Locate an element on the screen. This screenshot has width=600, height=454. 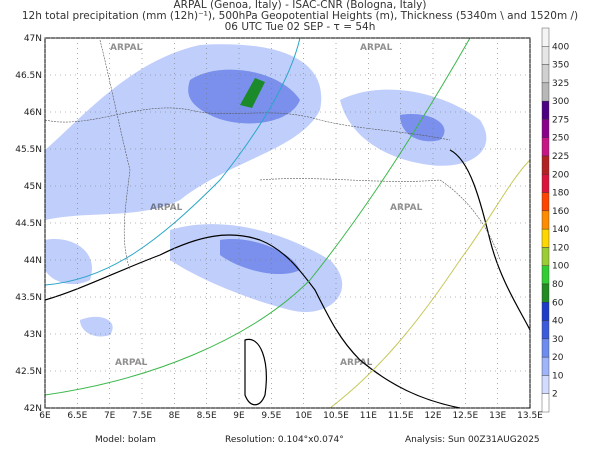
lat-label: 43N is located at coordinates (33, 335).